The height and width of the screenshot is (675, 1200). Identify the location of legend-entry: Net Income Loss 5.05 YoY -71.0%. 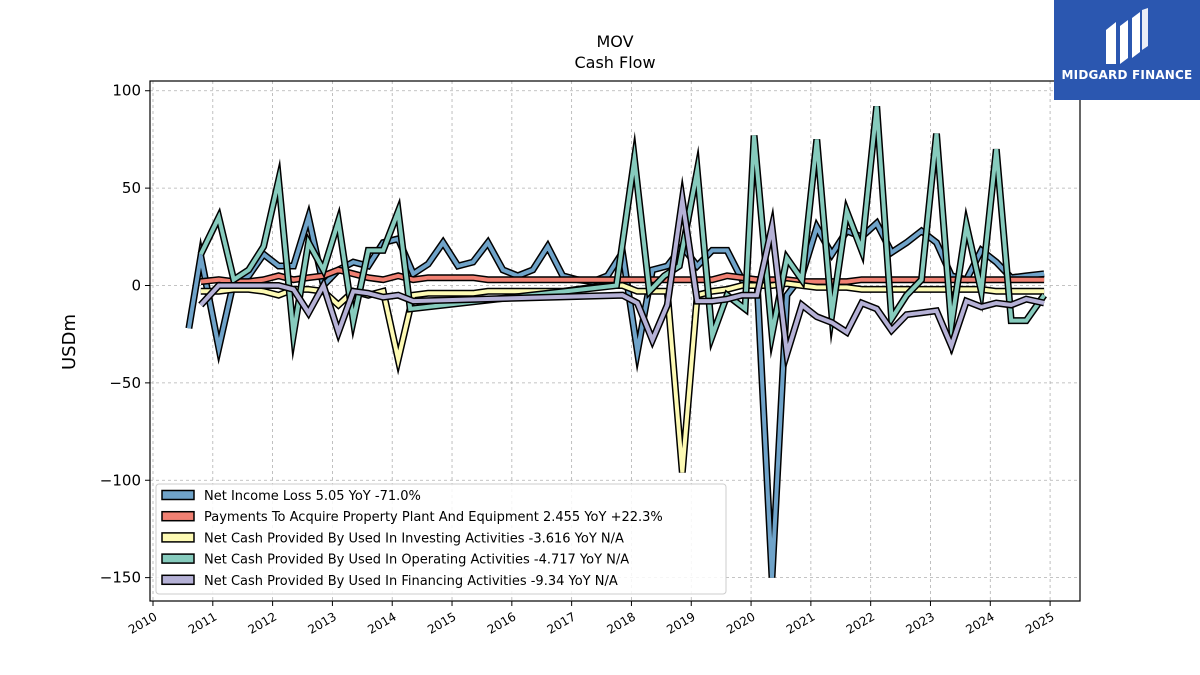
(312, 496).